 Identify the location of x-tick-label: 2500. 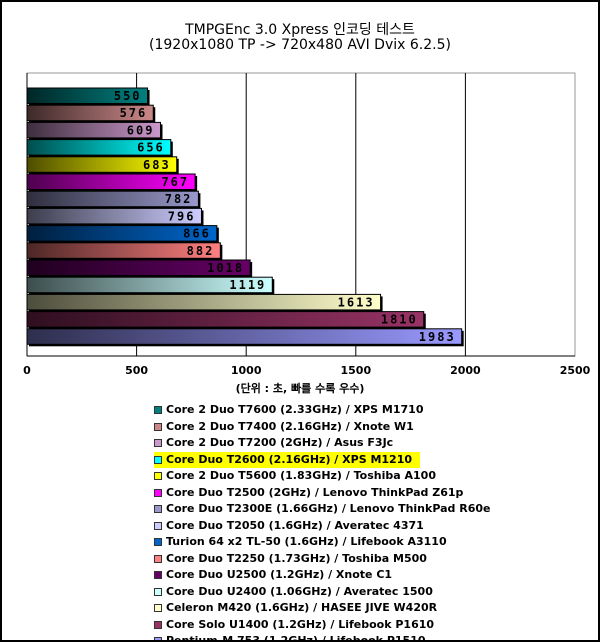
(575, 370).